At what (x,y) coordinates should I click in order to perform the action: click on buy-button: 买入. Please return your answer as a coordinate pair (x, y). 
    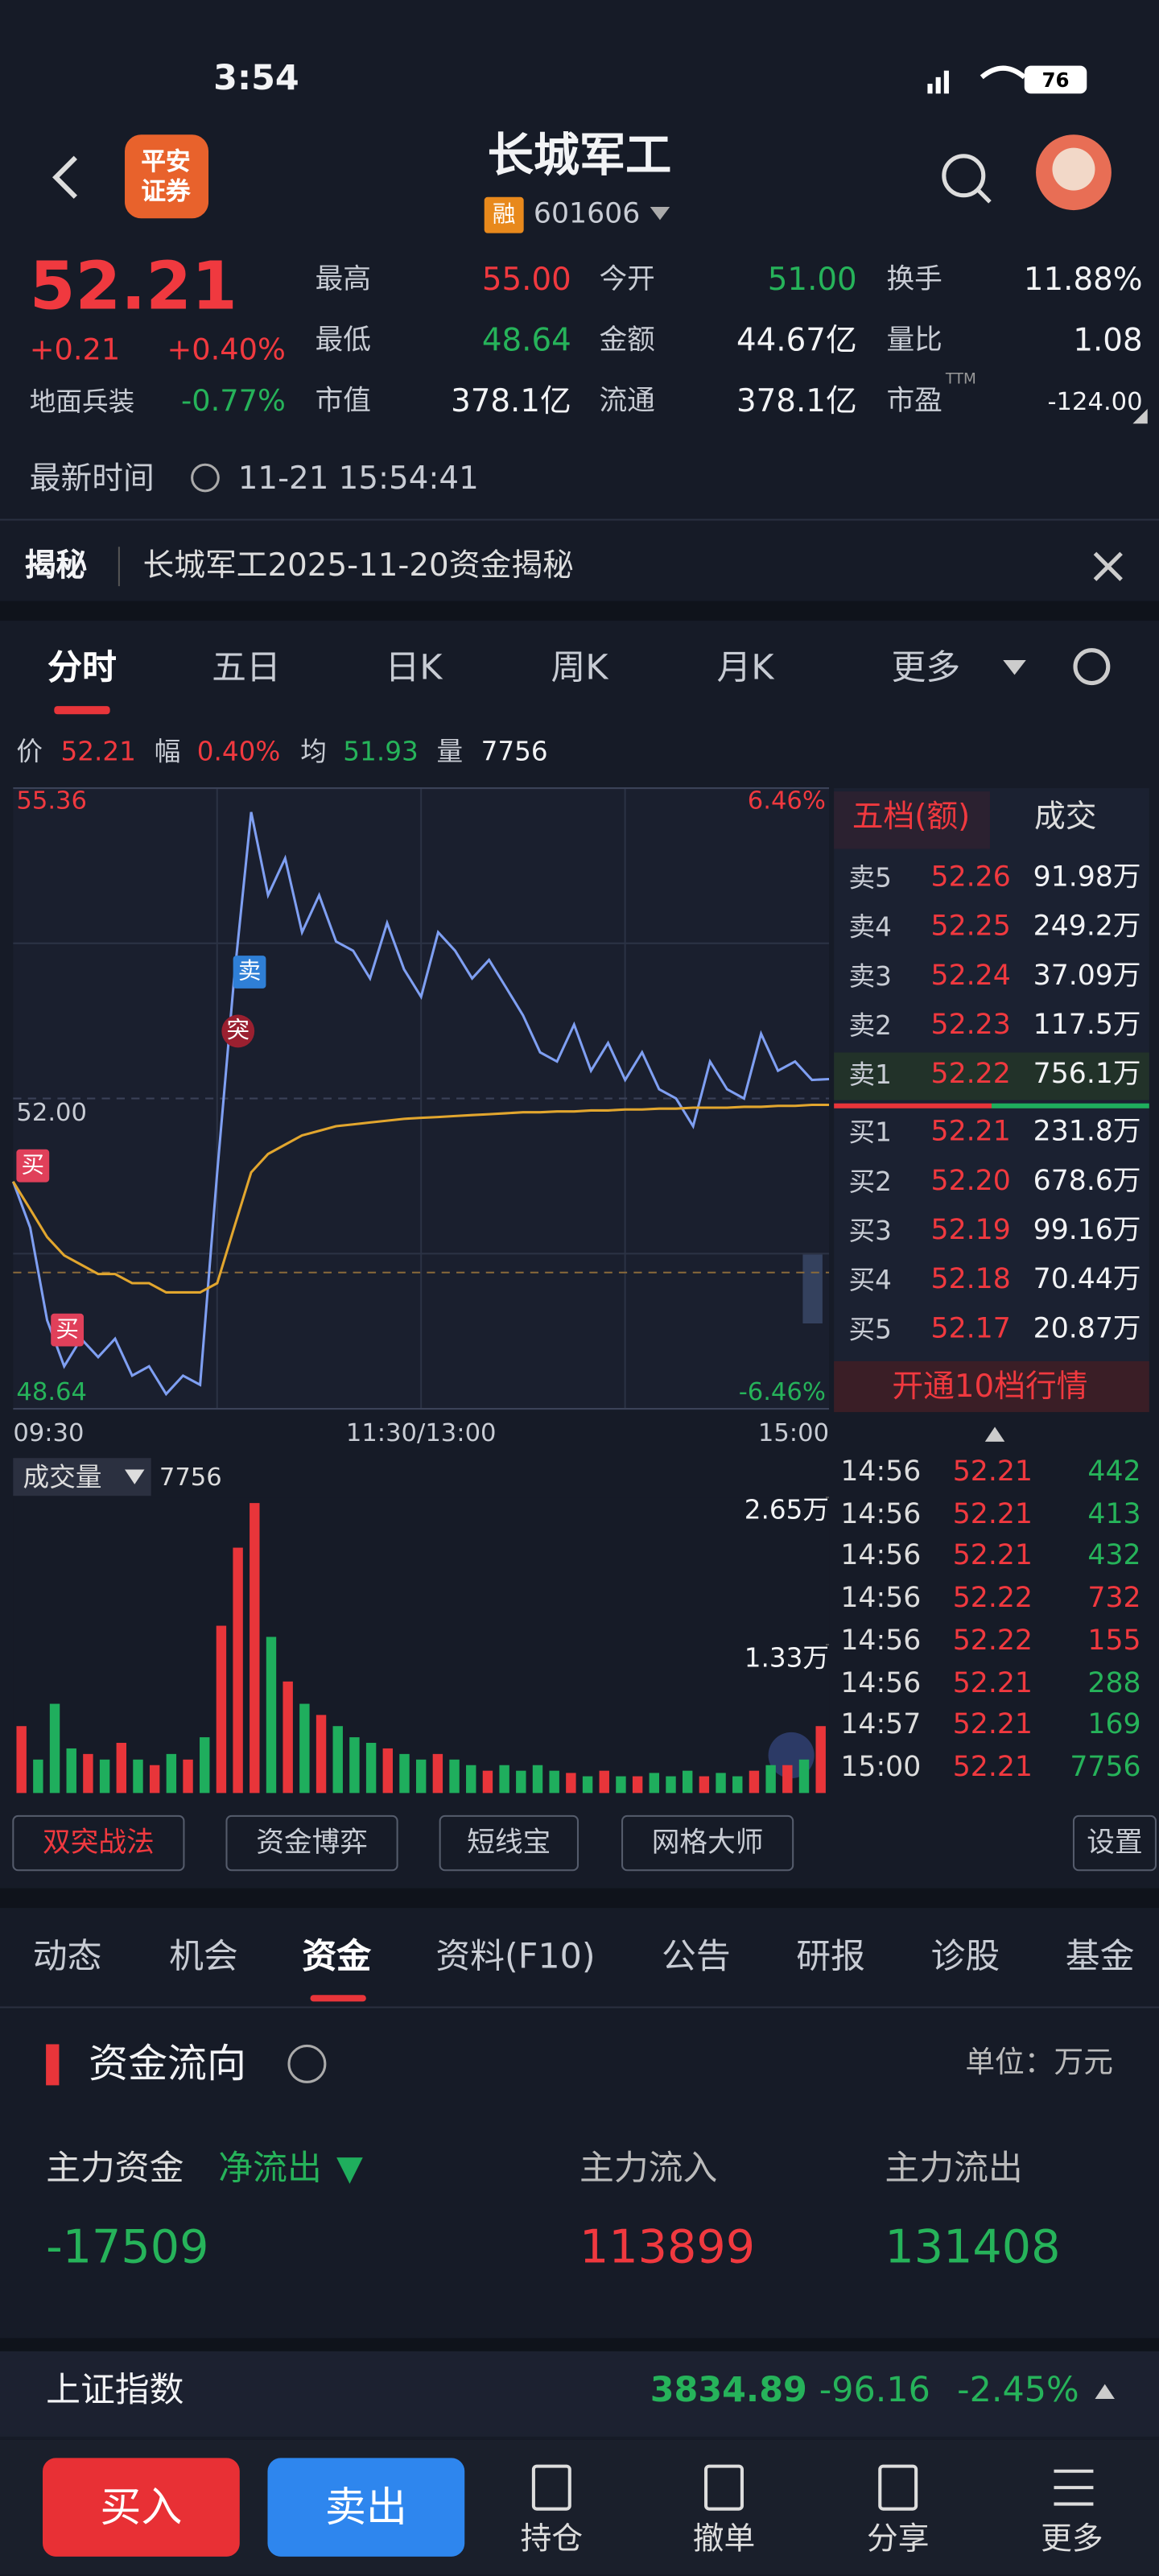
    Looking at the image, I should click on (141, 2507).